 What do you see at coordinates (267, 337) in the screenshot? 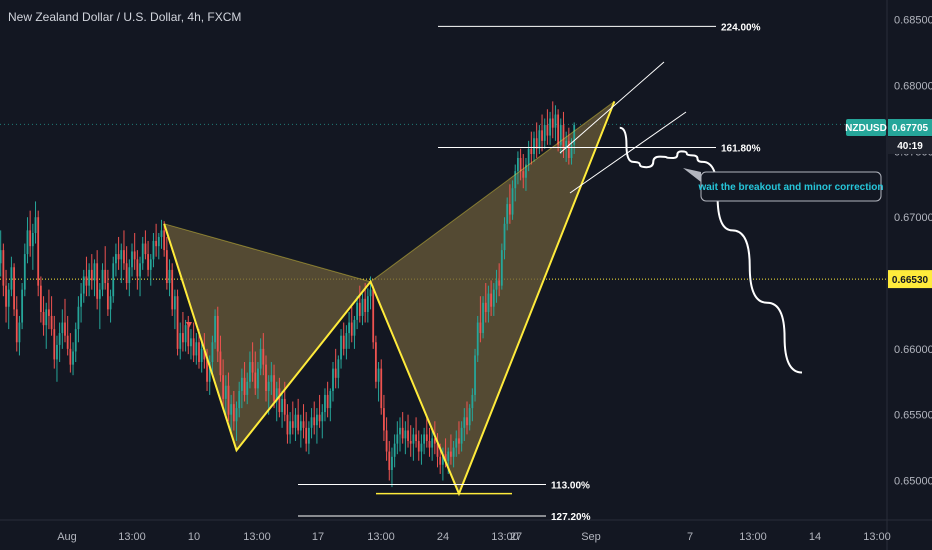
I see `pattern-triangle-xab` at bounding box center [267, 337].